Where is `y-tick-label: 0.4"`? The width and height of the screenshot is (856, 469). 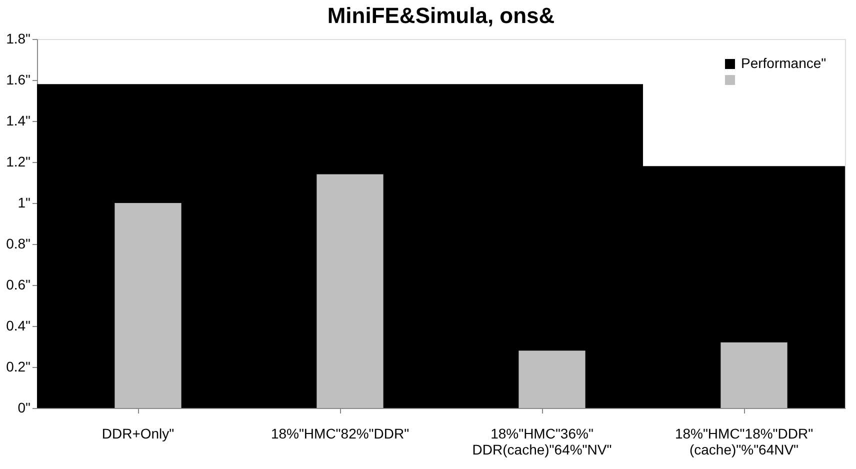 y-tick-label: 0.4" is located at coordinates (18, 326).